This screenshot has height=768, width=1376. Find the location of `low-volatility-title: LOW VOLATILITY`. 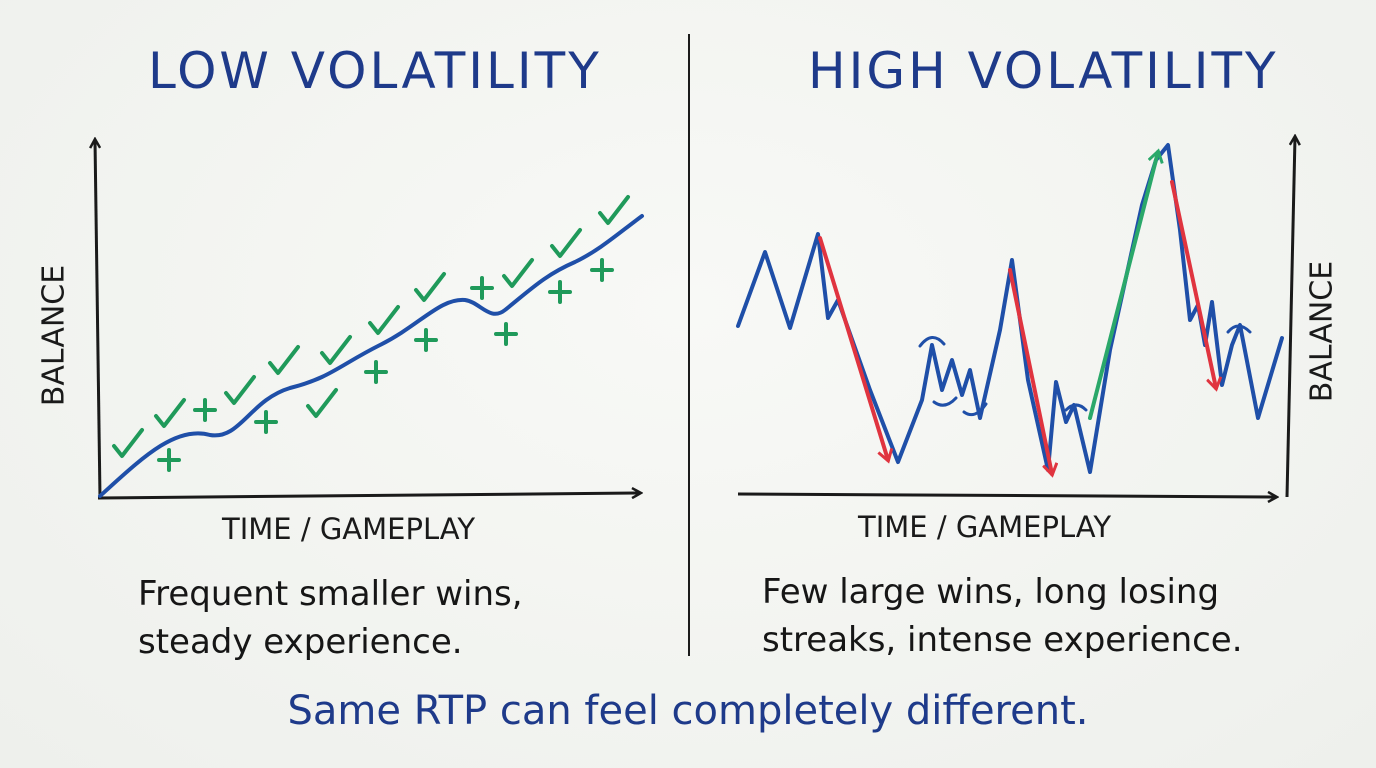

low-volatility-title: LOW VOLATILITY is located at coordinates (375, 71).